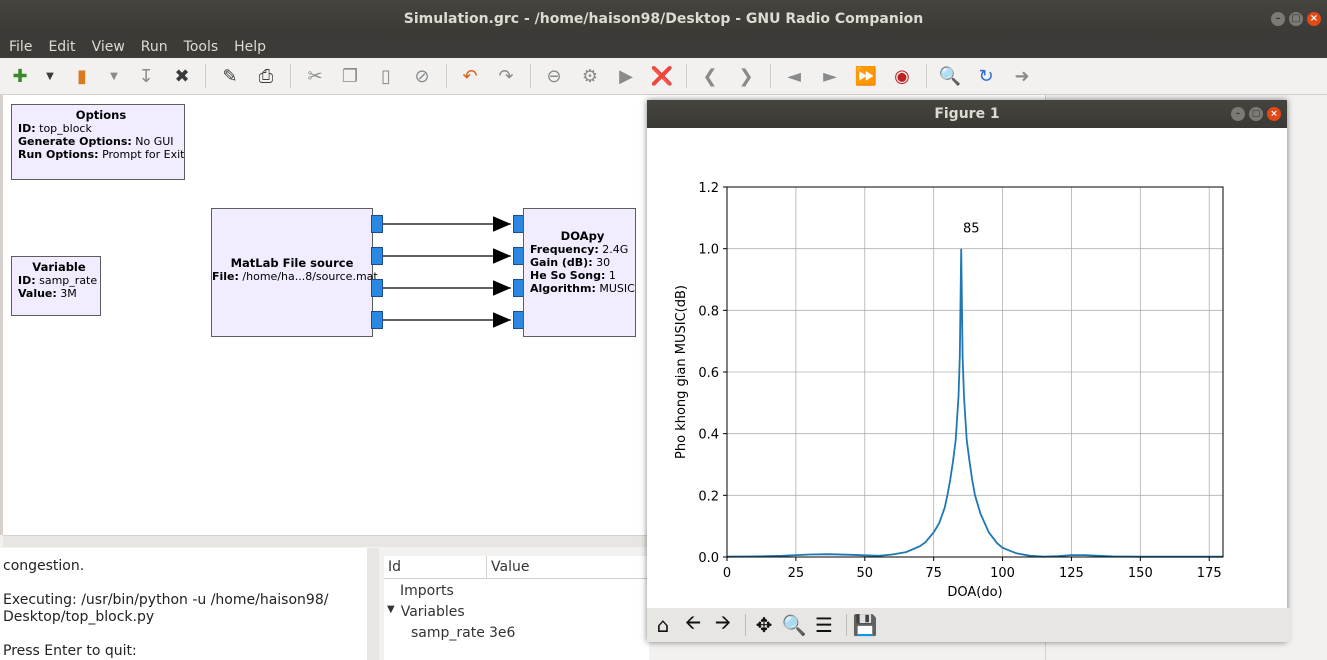  What do you see at coordinates (58, 154) in the screenshot?
I see `options-run-label: Run Options:` at bounding box center [58, 154].